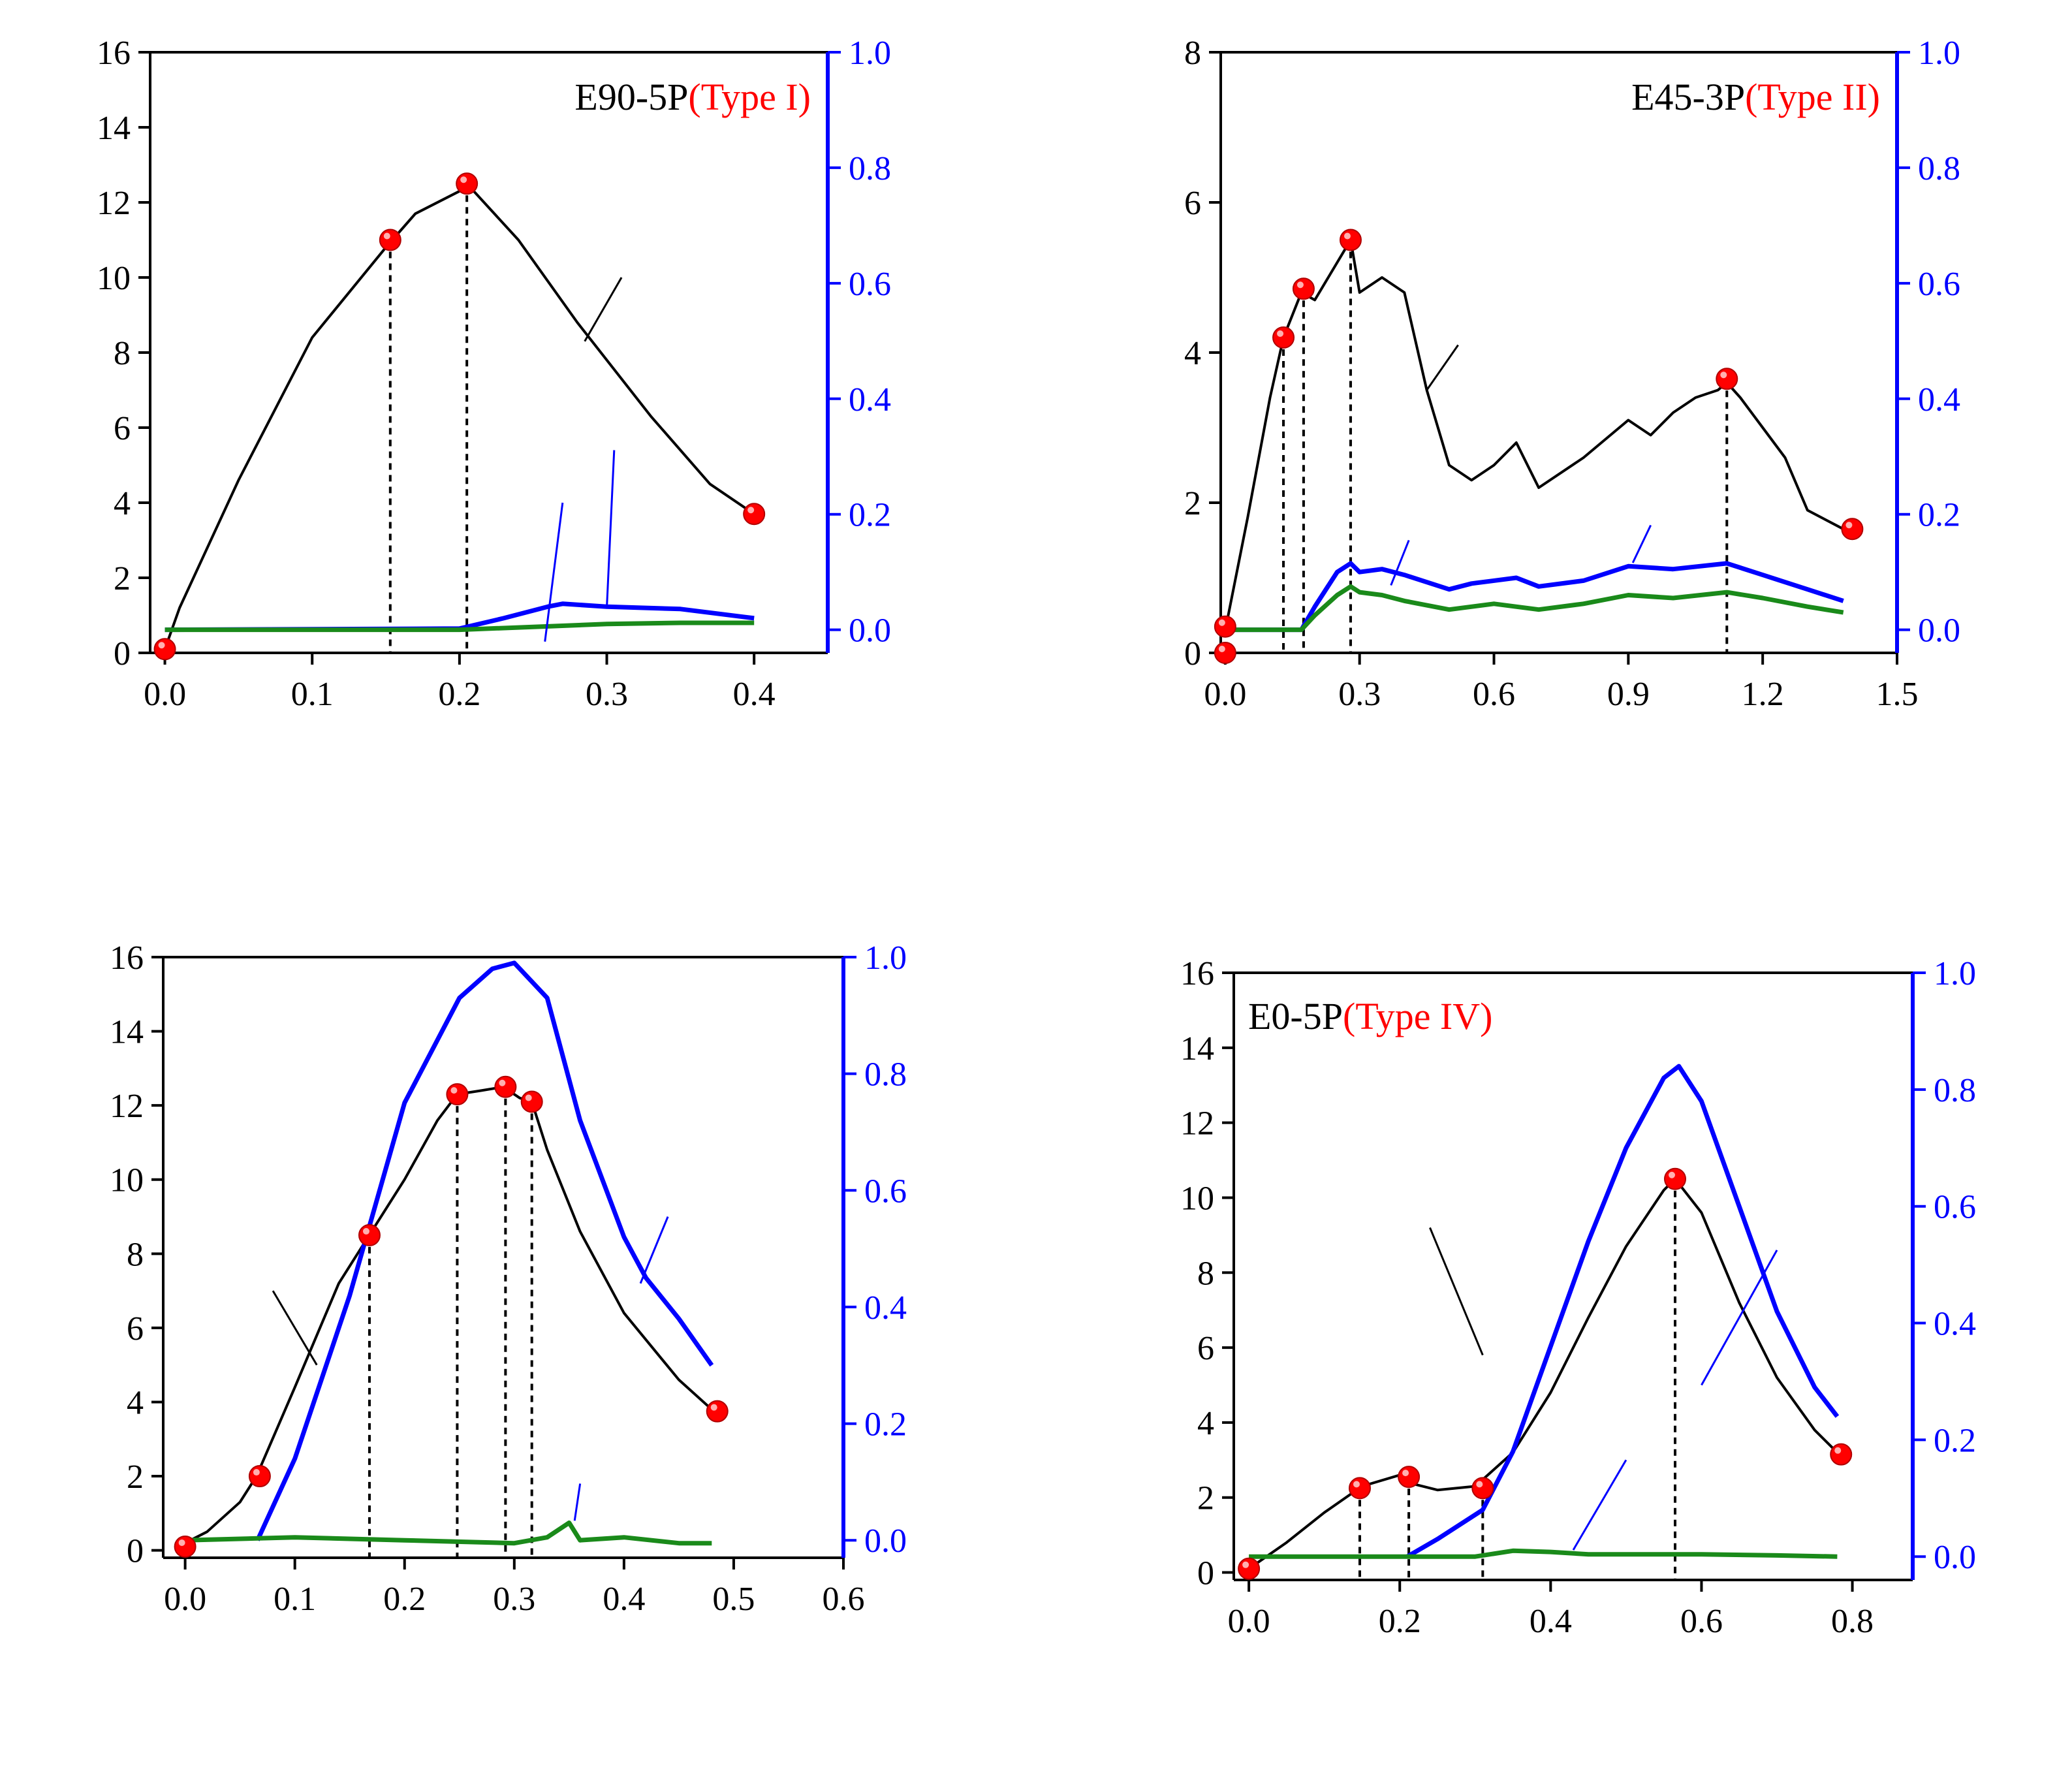 The image size is (2072, 1783). I want to click on x-tick-label: 1.5, so click(1898, 694).